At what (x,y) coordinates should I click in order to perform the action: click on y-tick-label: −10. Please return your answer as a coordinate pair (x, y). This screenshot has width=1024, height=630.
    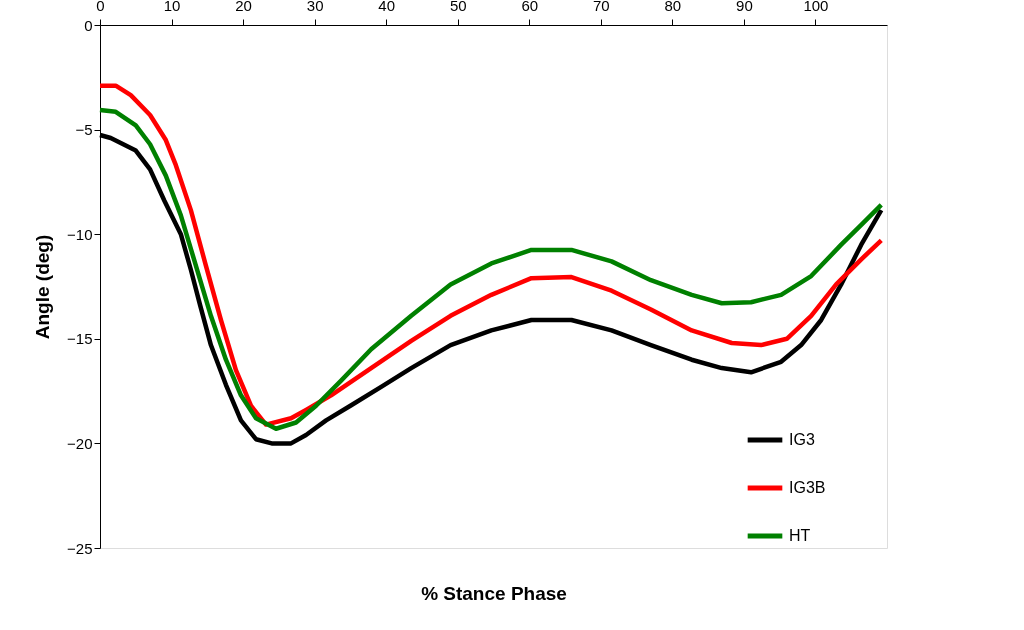
    Looking at the image, I should click on (80, 234).